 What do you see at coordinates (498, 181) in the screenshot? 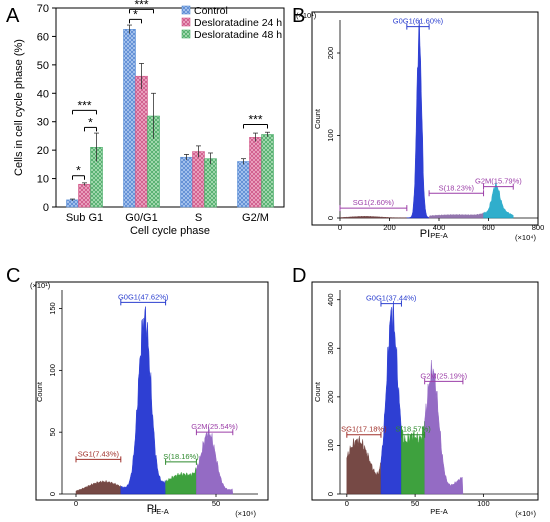
I see `gate-label: G2M(15.79%)` at bounding box center [498, 181].